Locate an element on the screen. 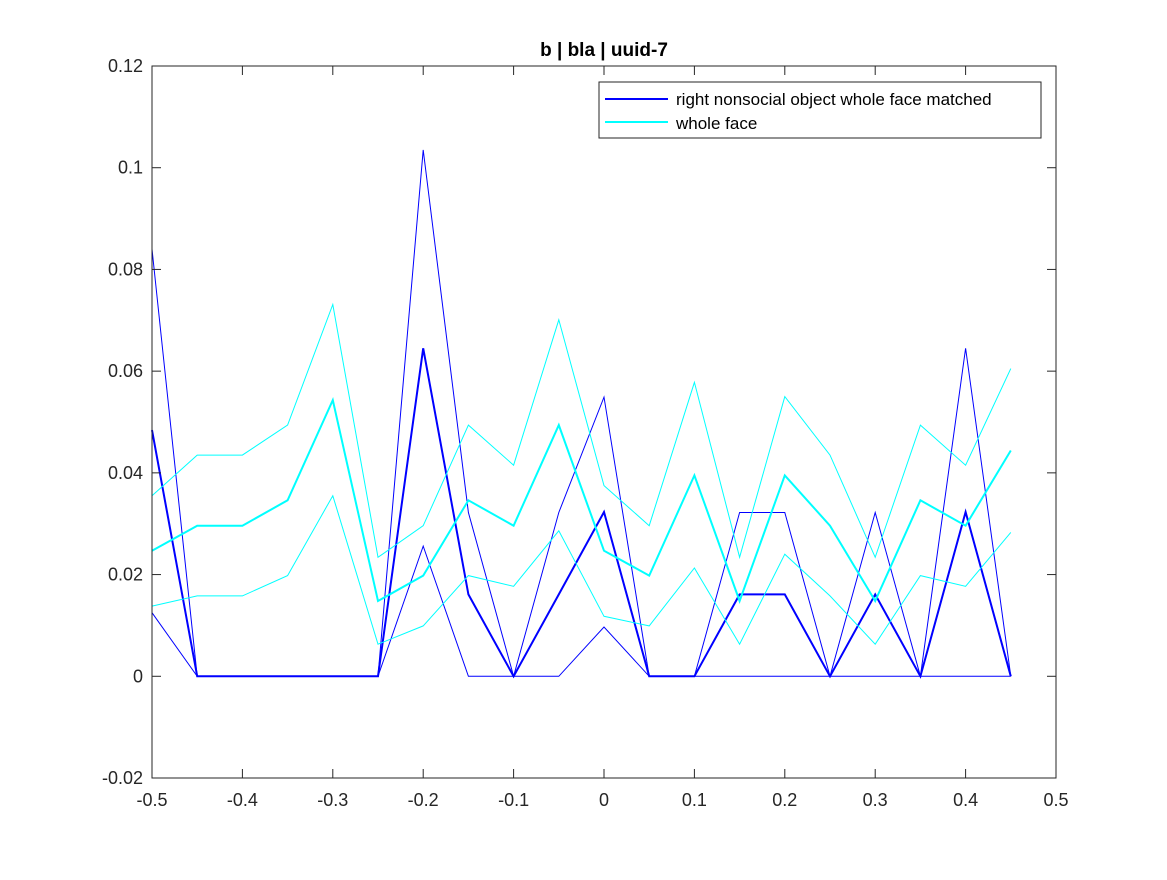 This screenshot has height=880, width=1167. x-tick-label: 0.1 is located at coordinates (694, 800).